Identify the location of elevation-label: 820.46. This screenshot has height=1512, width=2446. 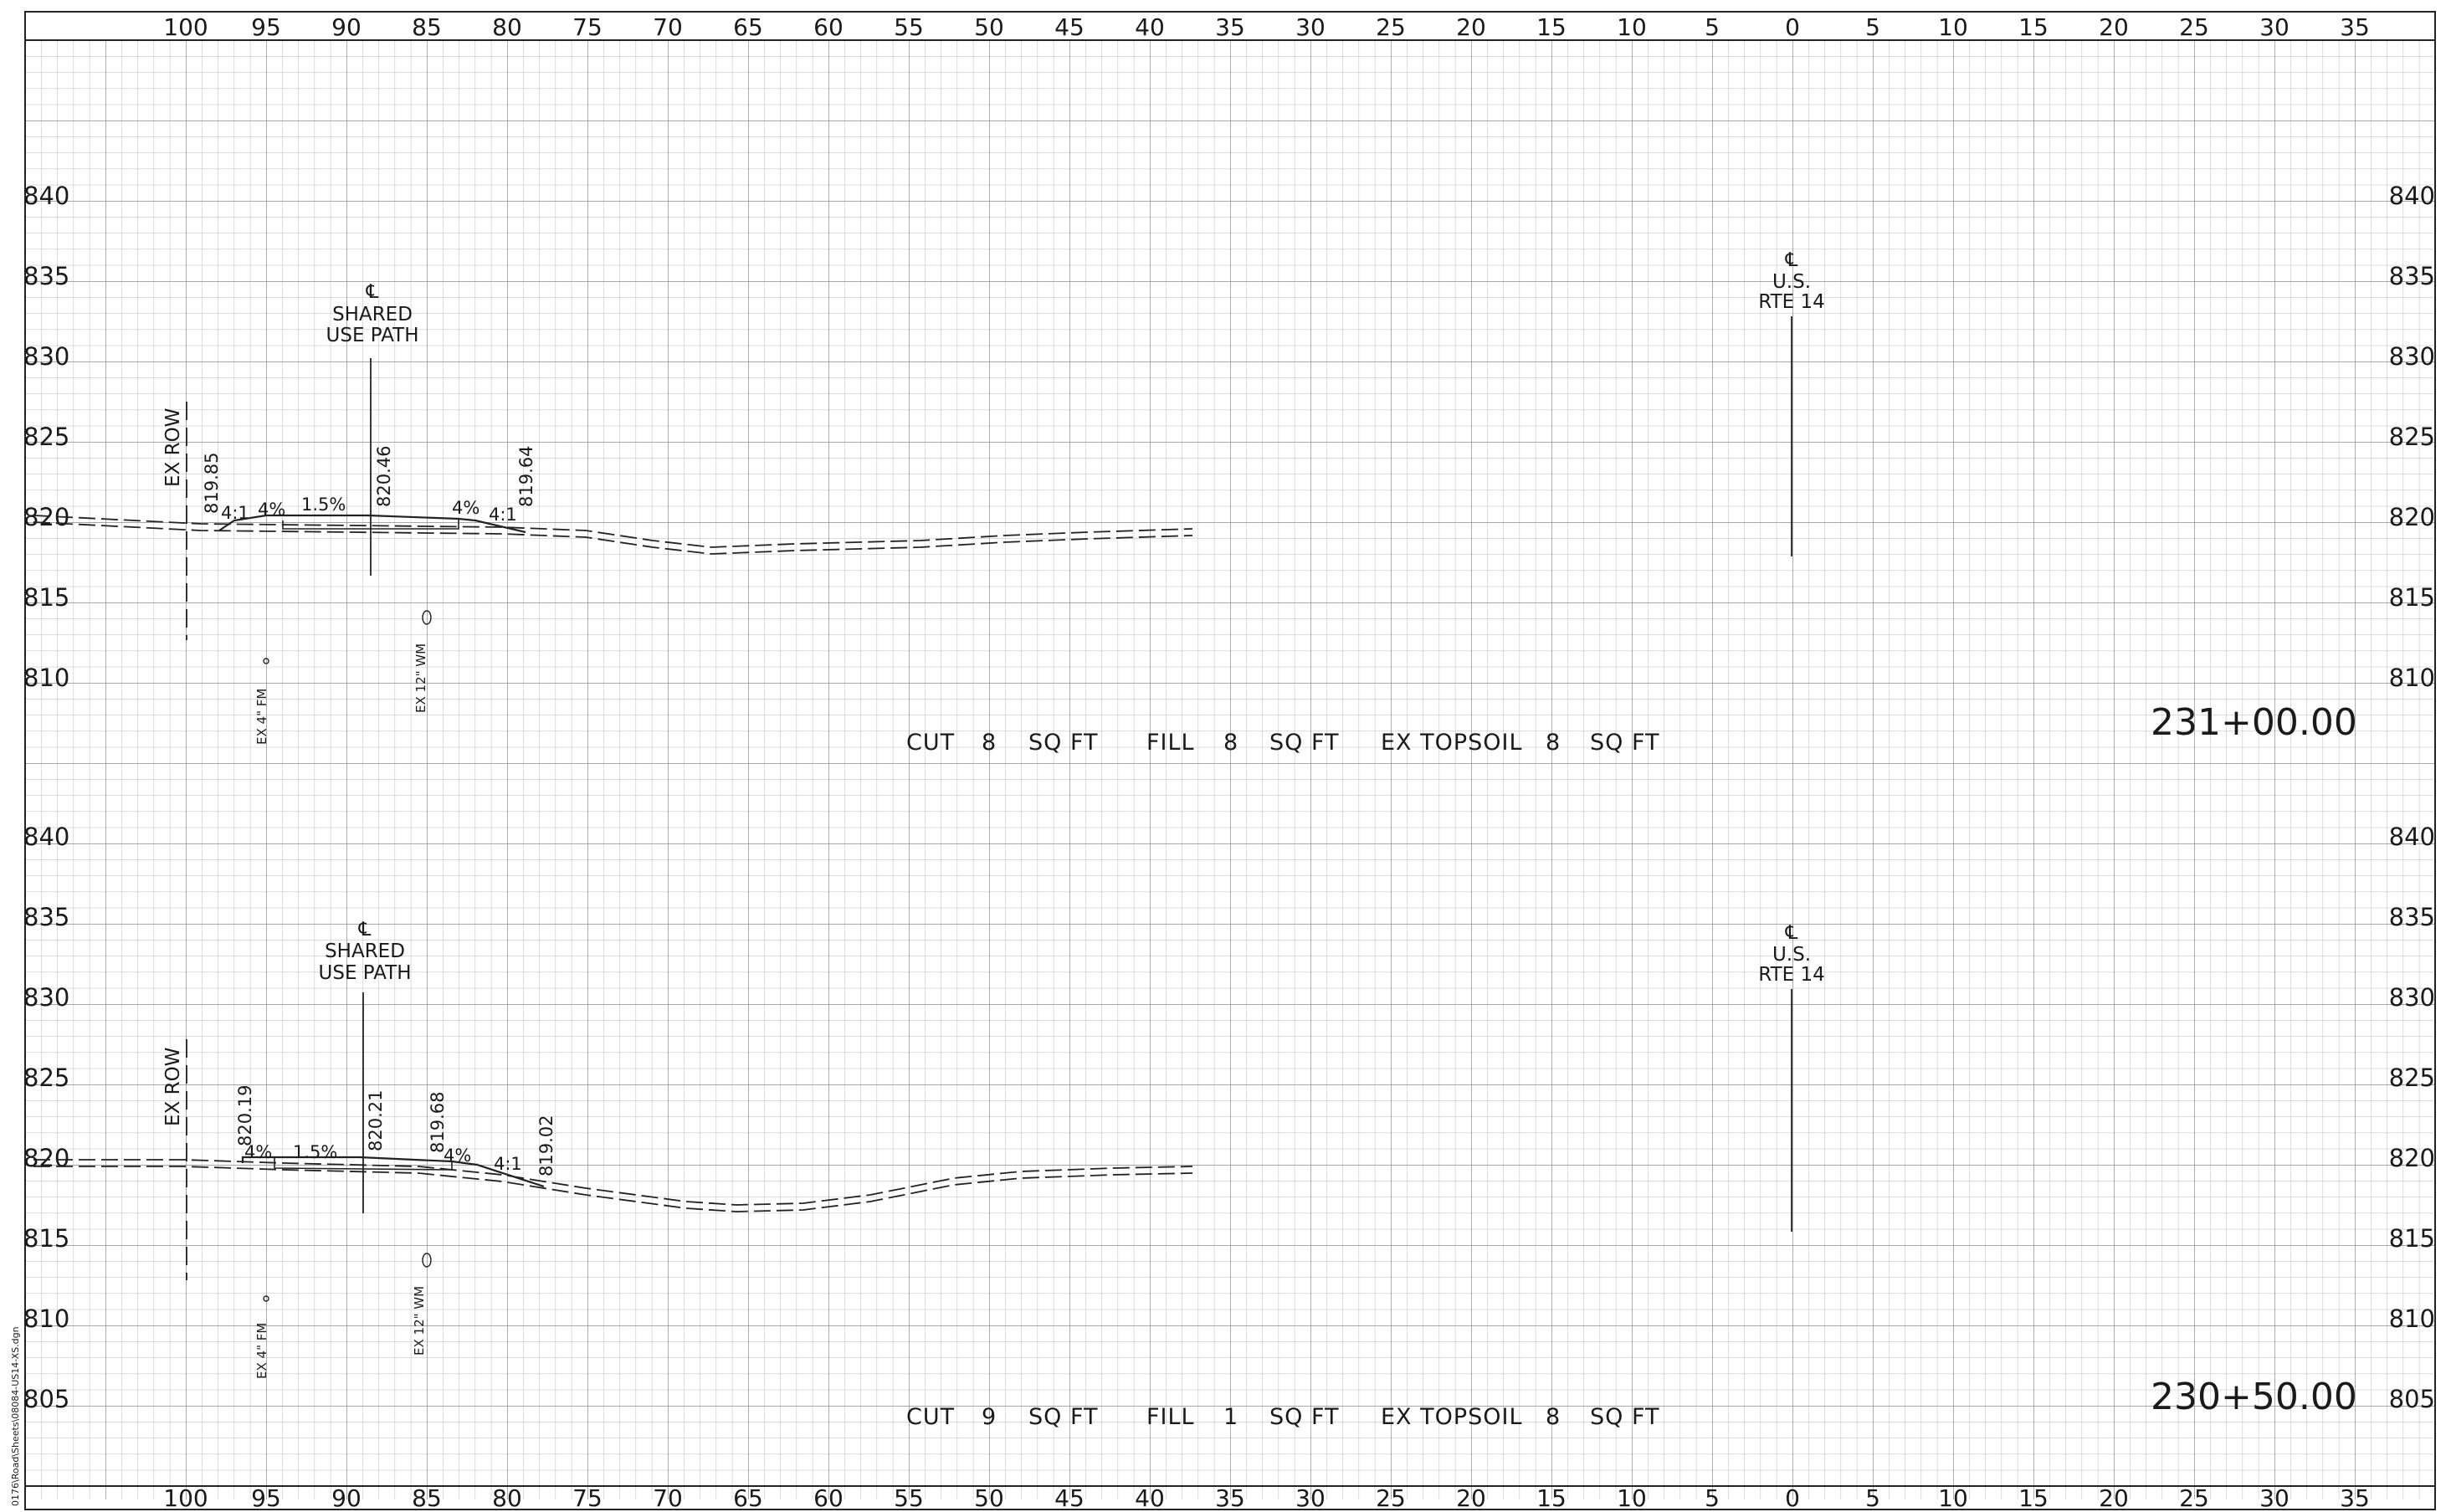
(384, 476).